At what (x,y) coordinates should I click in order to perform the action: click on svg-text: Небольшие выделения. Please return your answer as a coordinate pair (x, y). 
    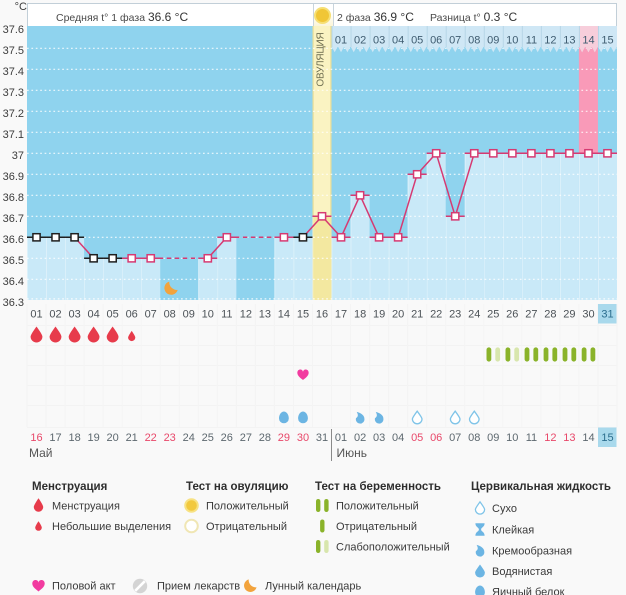
    Looking at the image, I should click on (111, 527).